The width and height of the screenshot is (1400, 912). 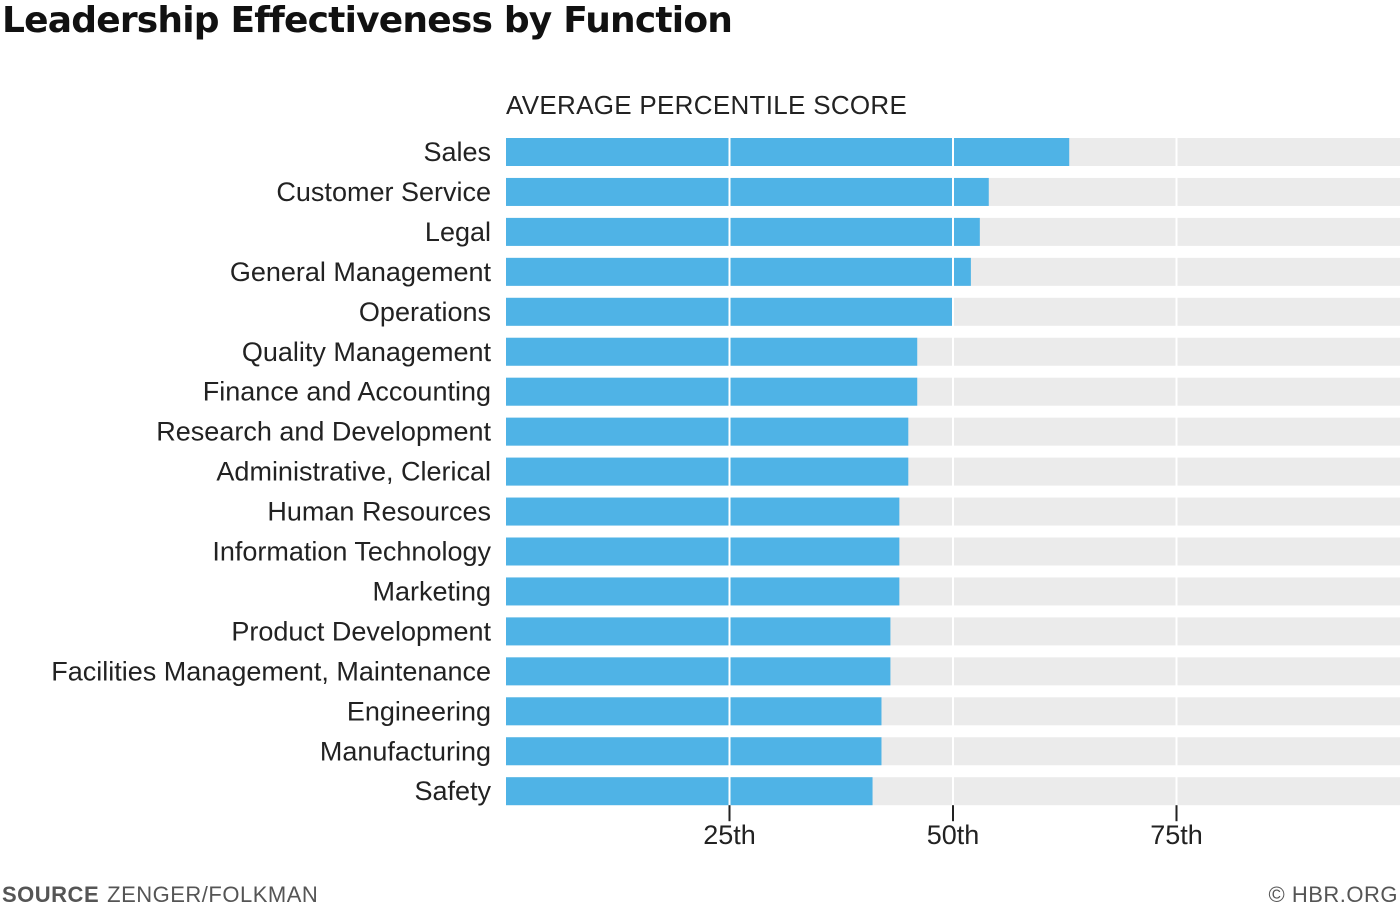 I want to click on category-label: Legal, so click(x=458, y=232).